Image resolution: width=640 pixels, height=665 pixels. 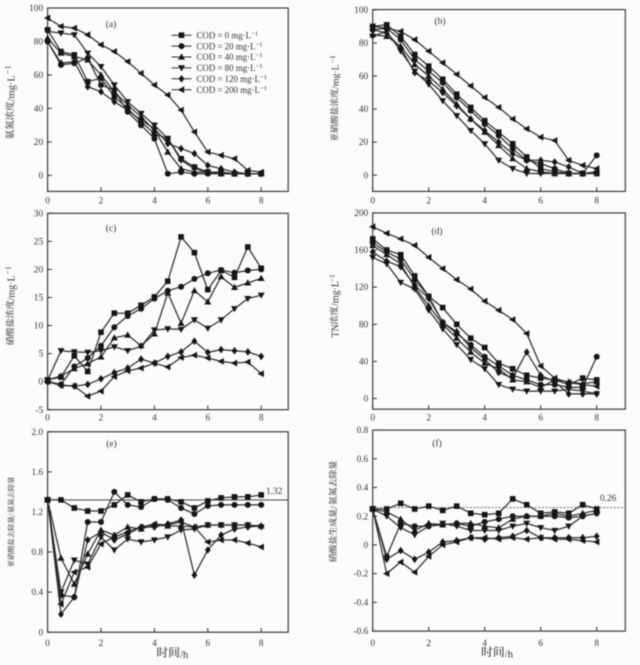 I want to click on svg-text: COD = 80 mg·L−1, so click(x=230, y=68).